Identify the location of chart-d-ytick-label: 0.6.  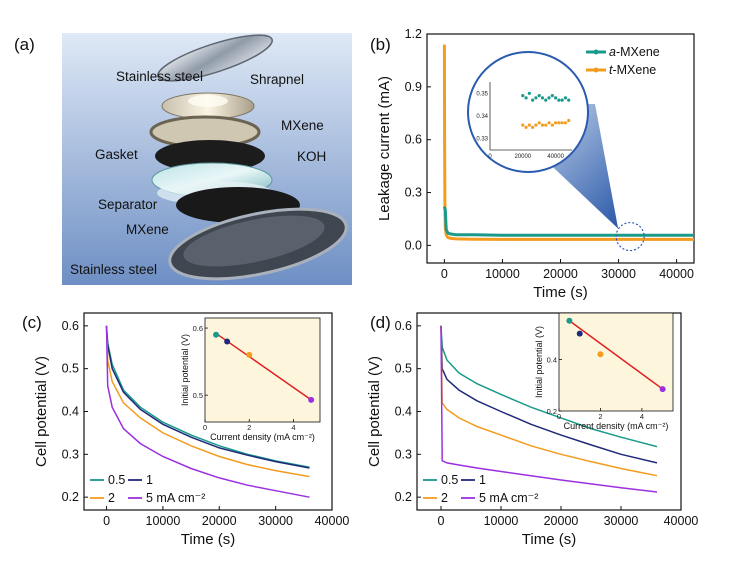
(403, 326).